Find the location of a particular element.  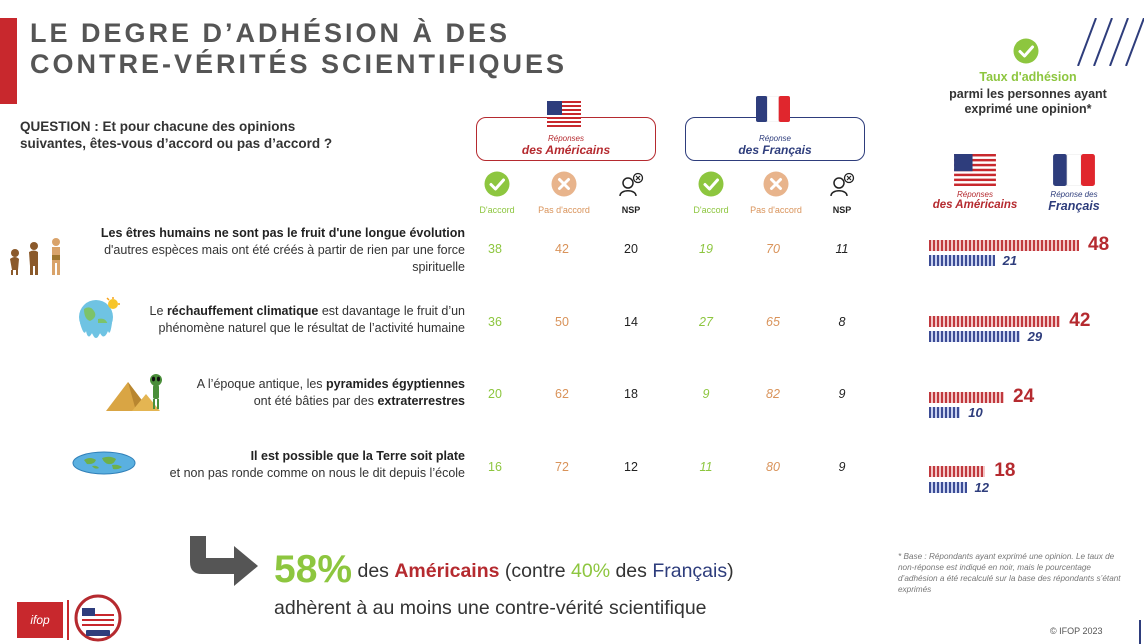

us-nsp-label: NSP is located at coordinates (631, 210).